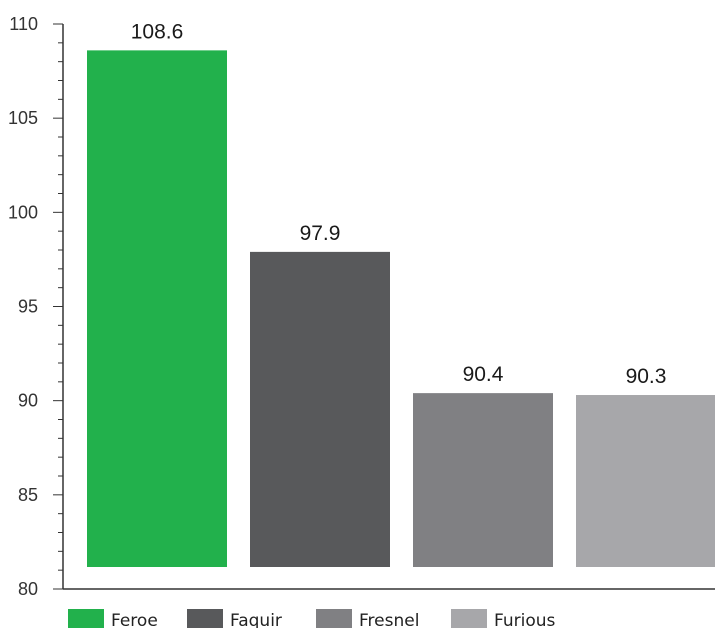  Describe the element at coordinates (320, 233) in the screenshot. I see `data-label-faquir: 97.9` at that location.